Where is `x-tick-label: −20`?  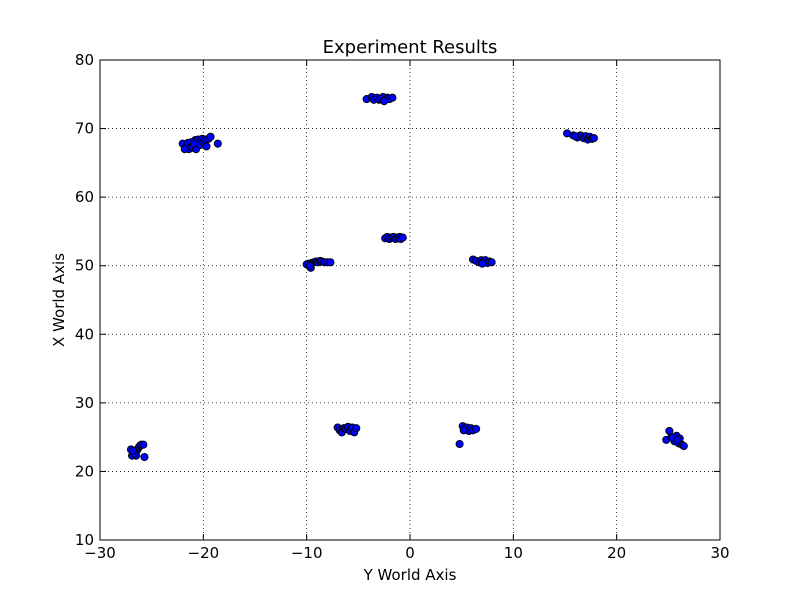 x-tick-label: −20 is located at coordinates (204, 553).